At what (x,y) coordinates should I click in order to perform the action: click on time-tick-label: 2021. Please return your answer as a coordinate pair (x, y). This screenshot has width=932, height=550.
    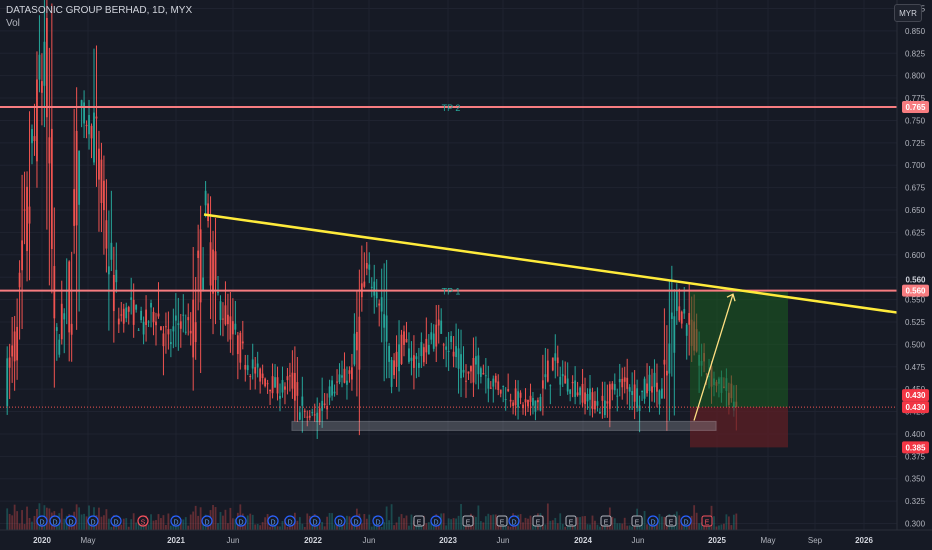
    Looking at the image, I should click on (176, 540).